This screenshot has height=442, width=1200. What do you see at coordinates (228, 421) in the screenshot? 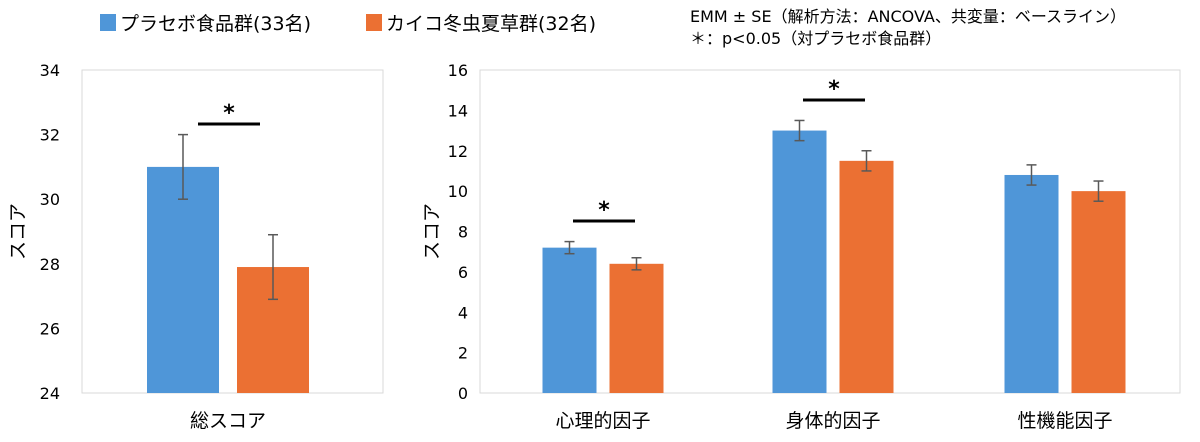
I see `x-tick-label: 総スコア` at bounding box center [228, 421].